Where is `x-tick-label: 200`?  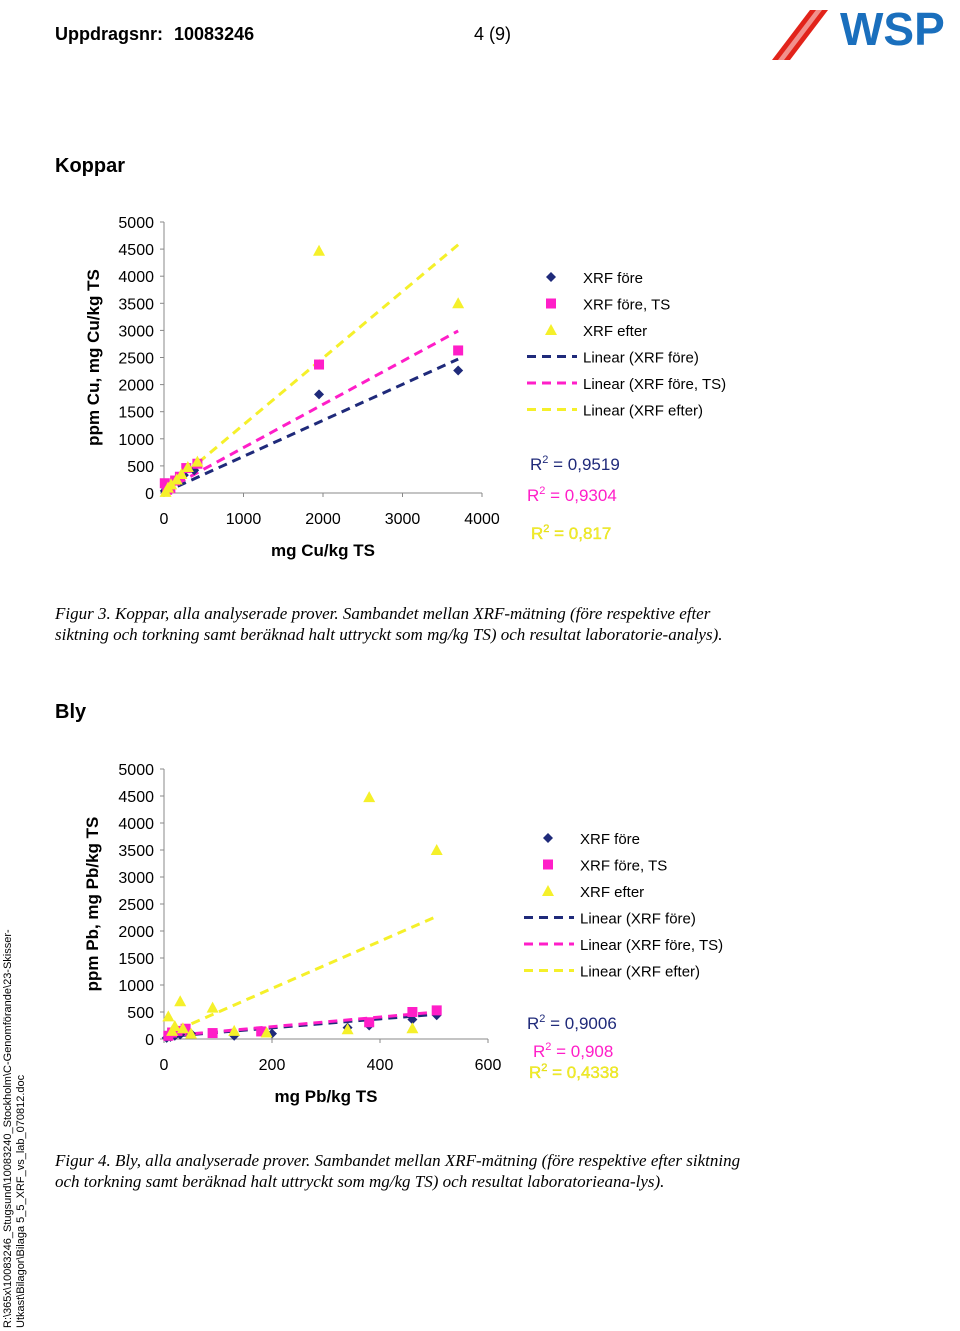 x-tick-label: 200 is located at coordinates (272, 1065).